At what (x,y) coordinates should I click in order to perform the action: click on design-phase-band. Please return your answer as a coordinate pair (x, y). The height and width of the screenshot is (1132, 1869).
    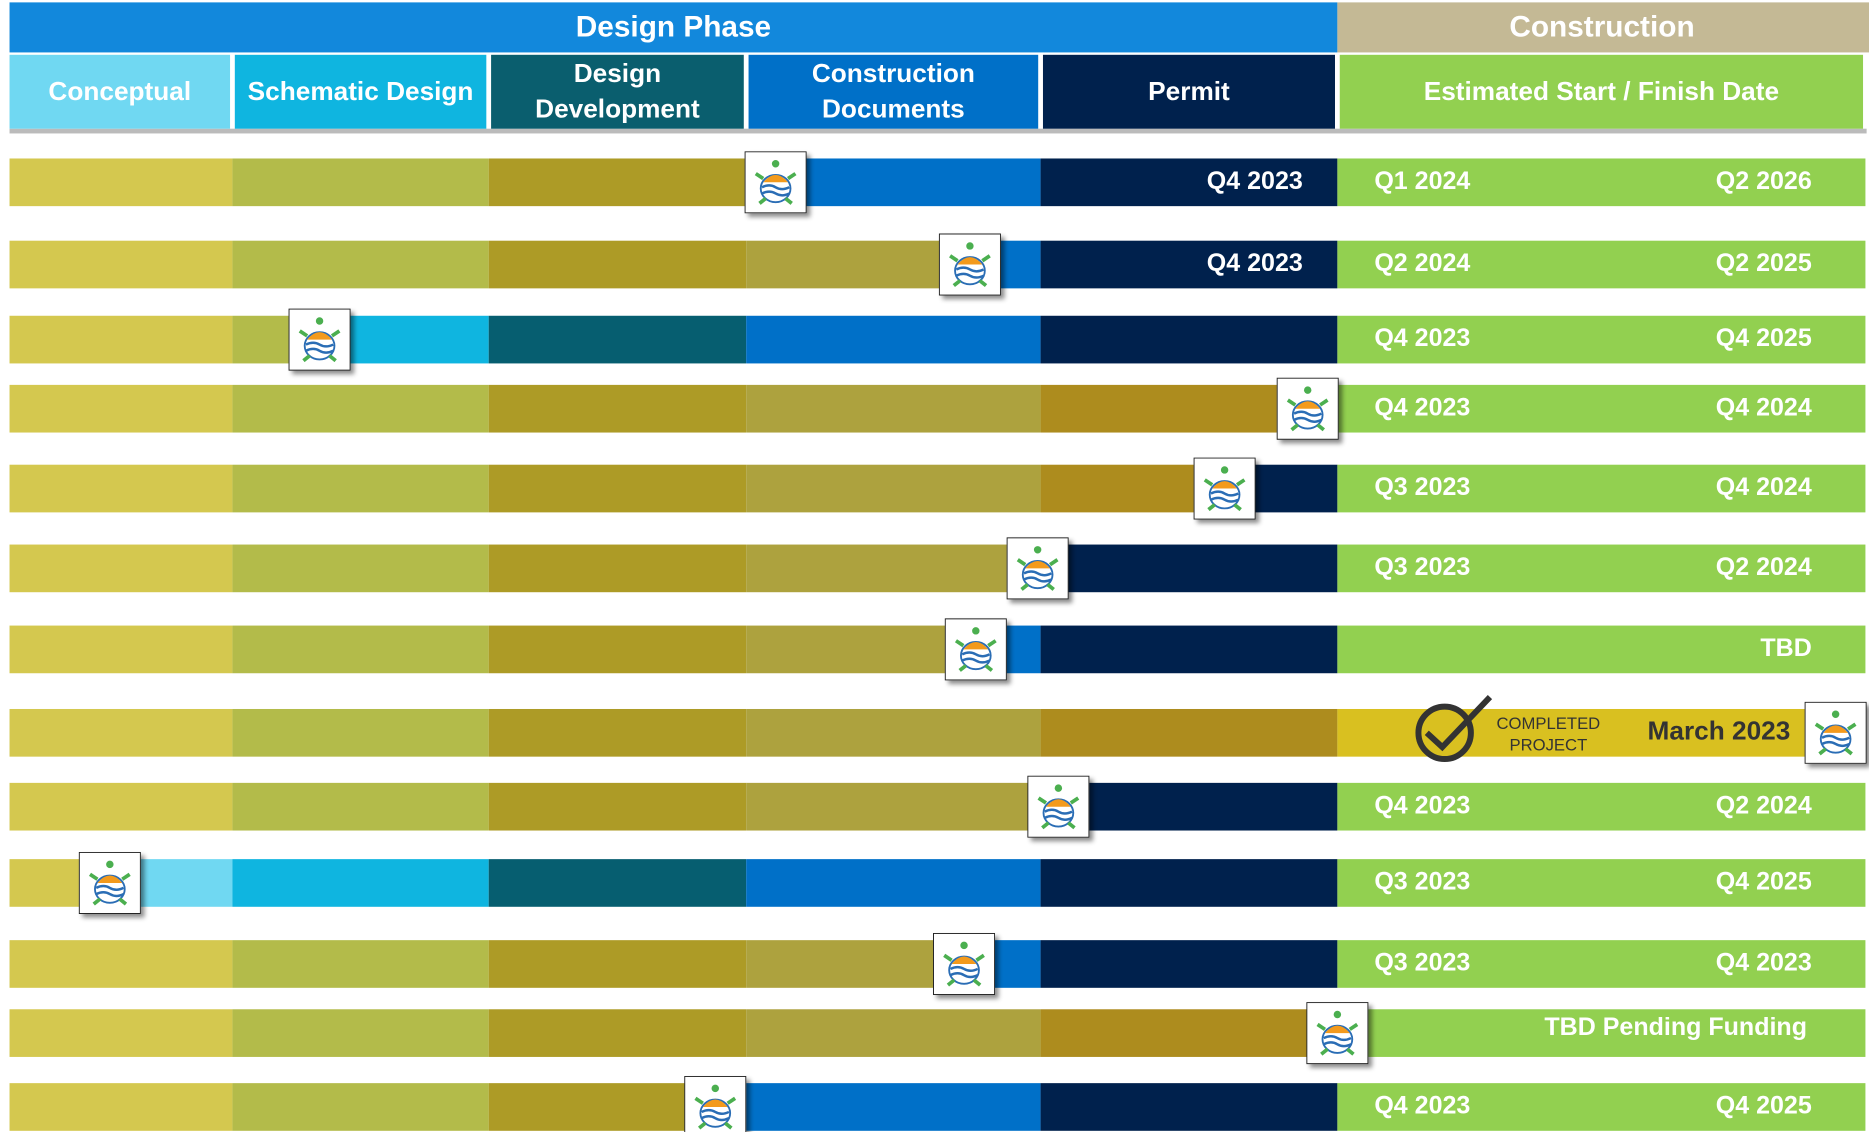
    Looking at the image, I should click on (673, 27).